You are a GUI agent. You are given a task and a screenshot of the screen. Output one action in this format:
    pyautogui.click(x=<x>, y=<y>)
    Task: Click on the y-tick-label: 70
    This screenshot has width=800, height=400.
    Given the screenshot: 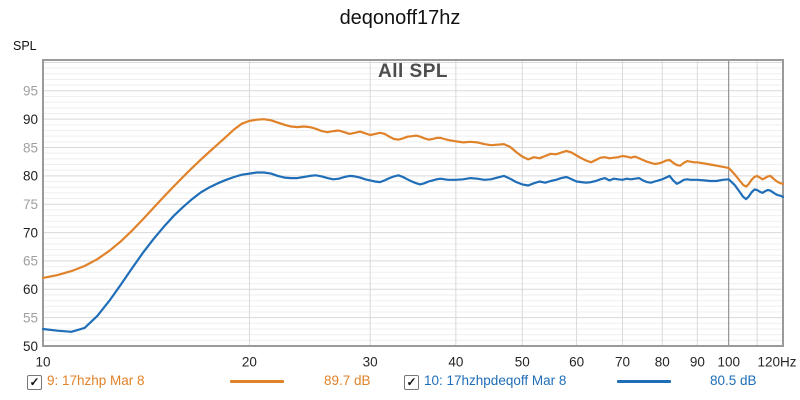 What is the action you would take?
    pyautogui.click(x=30, y=232)
    